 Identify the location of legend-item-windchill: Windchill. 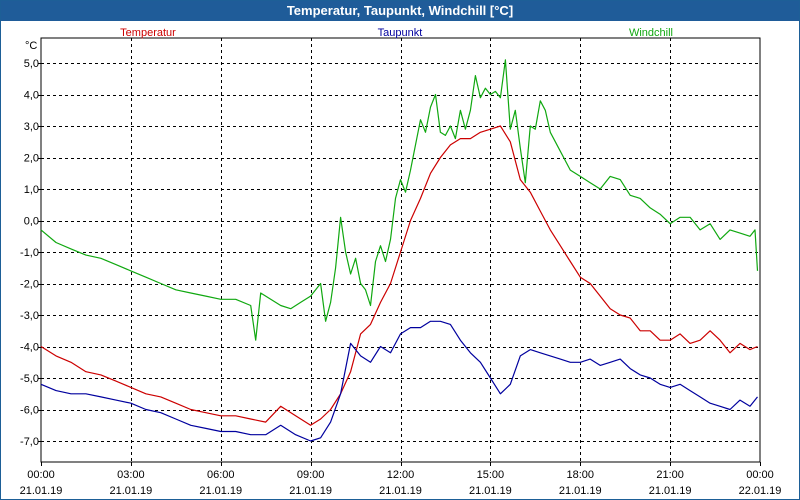
(651, 33).